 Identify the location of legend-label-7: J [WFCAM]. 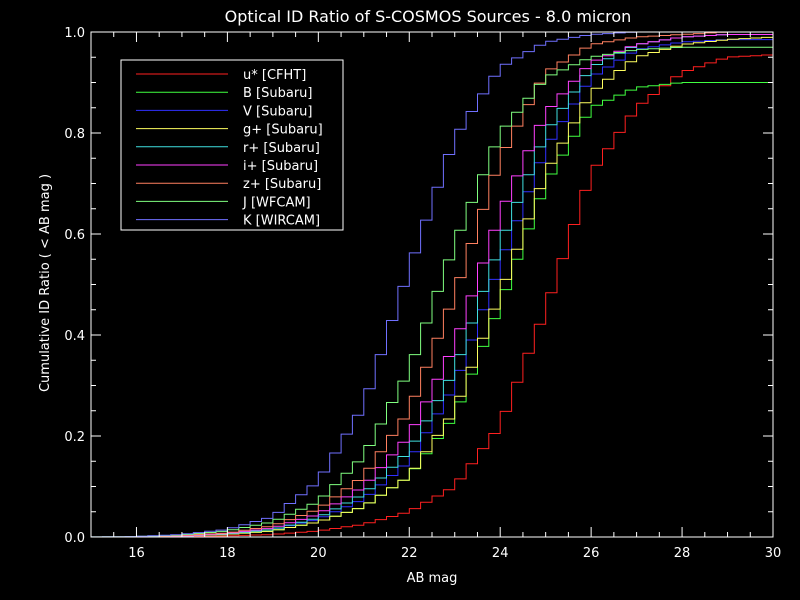
(276, 202).